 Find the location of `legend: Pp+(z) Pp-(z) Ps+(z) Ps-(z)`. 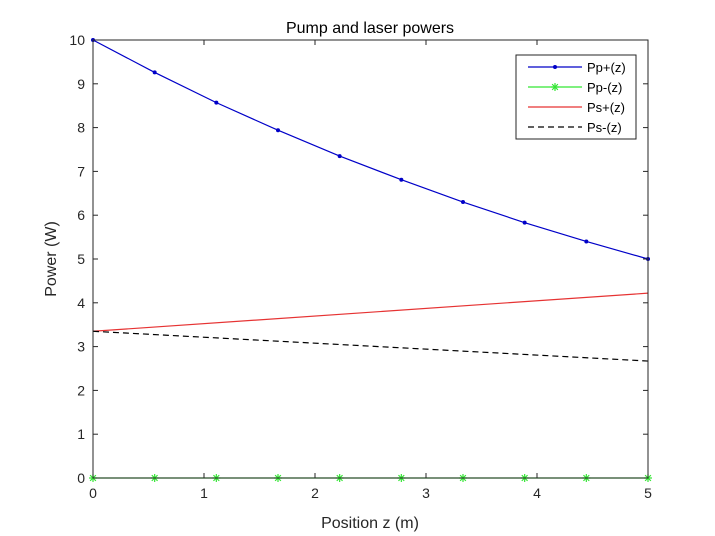

legend: Pp+(z) Pp-(z) Ps+(z) Ps-(z) is located at coordinates (576, 97).